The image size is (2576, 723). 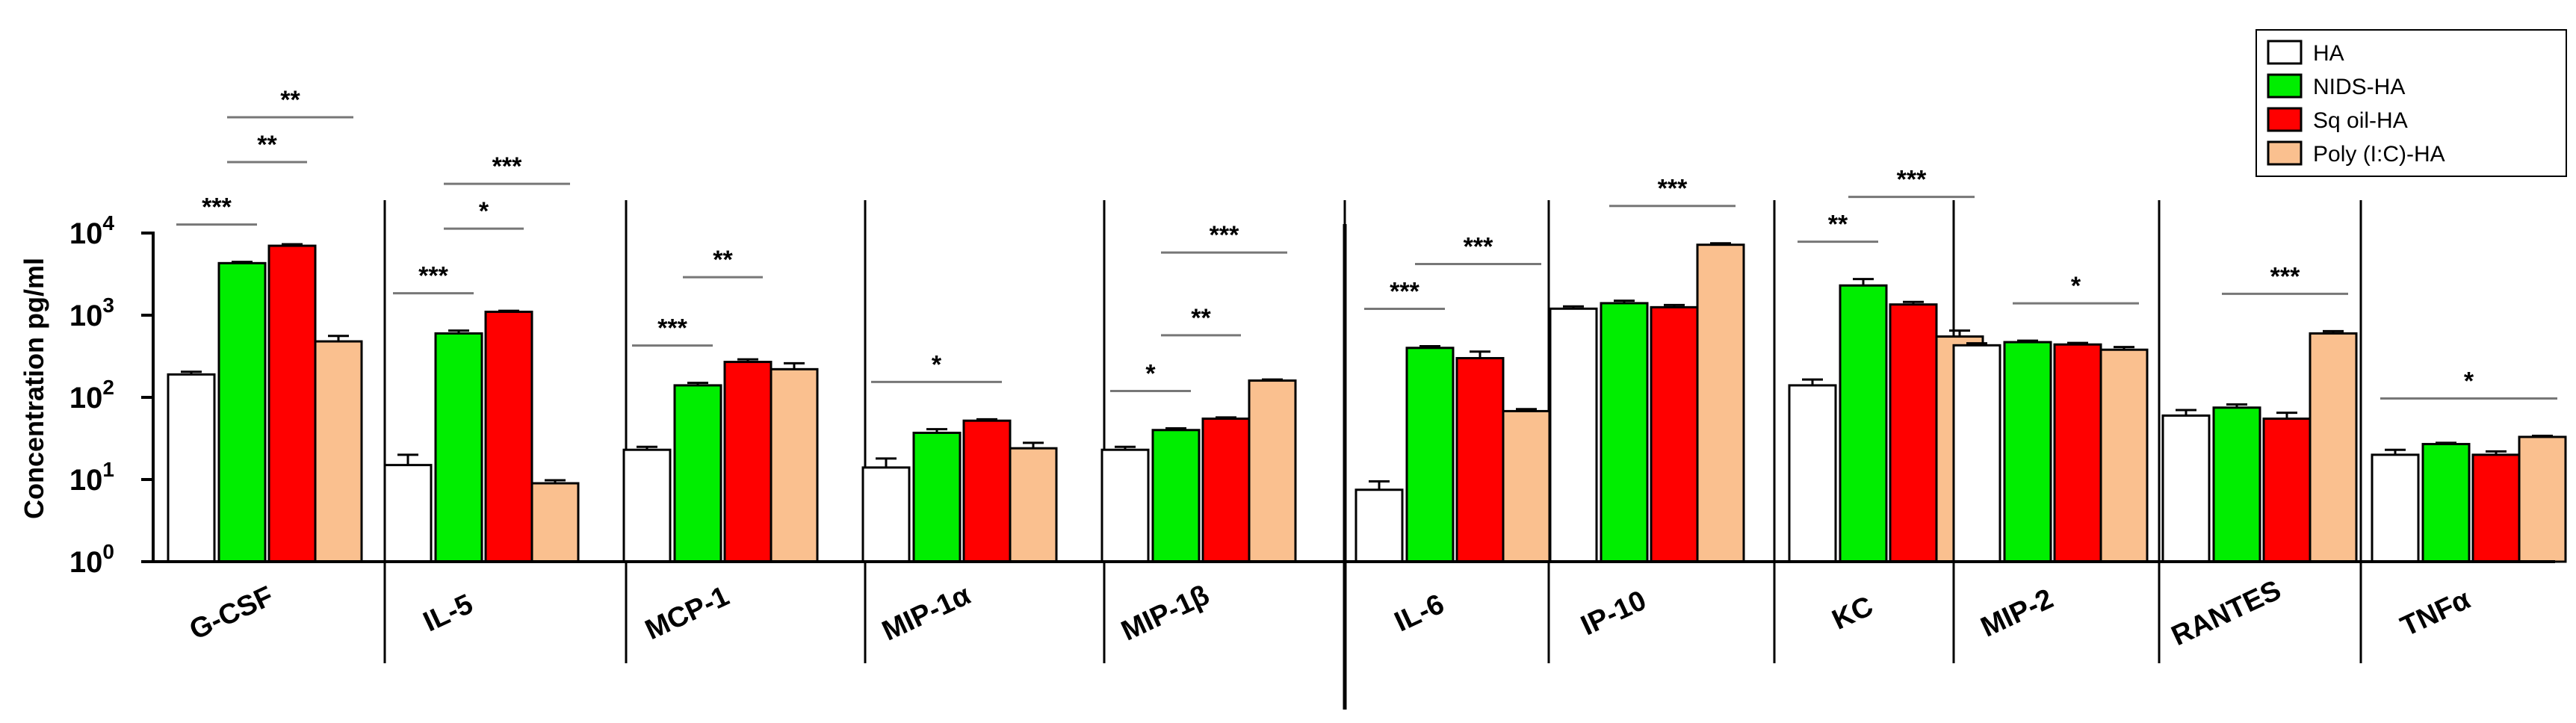 I want to click on x-tick-label: IP-10, so click(x=1613, y=613).